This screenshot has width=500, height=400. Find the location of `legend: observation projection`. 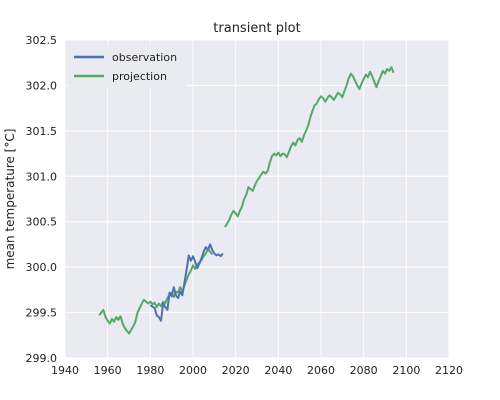

legend: observation projection is located at coordinates (127, 66).